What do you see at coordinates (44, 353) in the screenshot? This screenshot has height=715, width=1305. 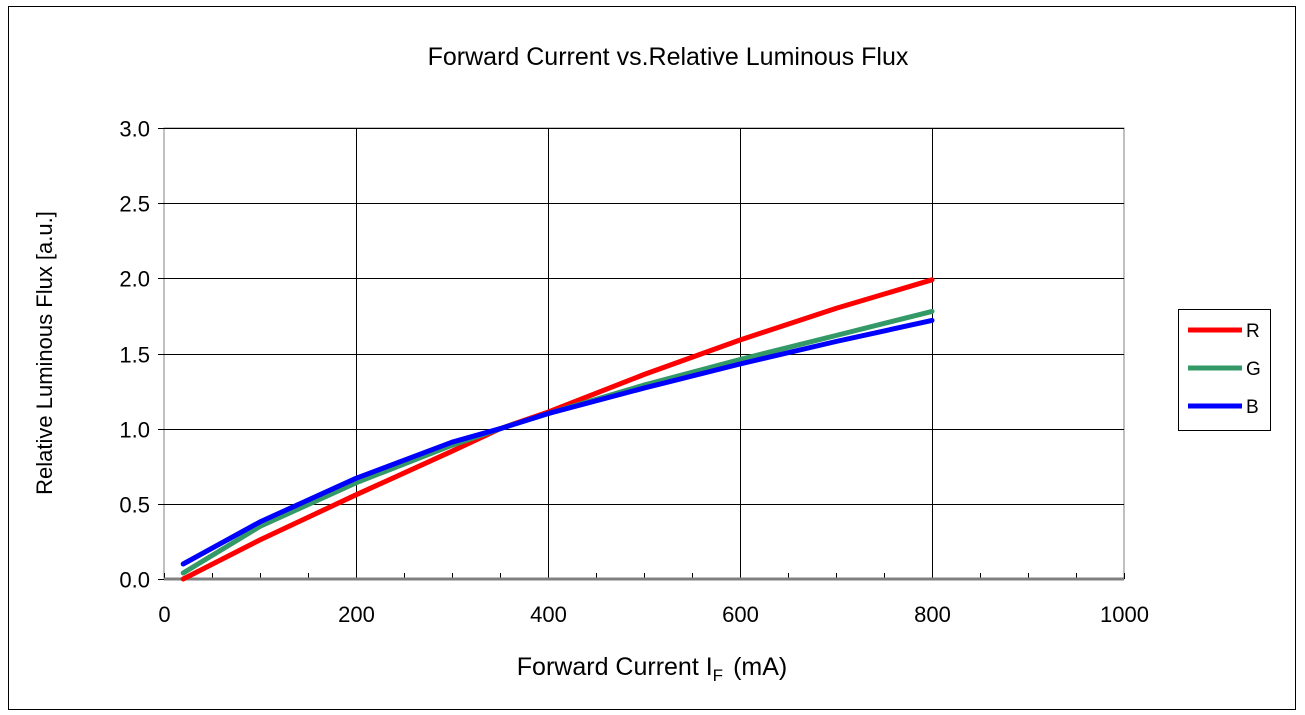 I see `y-axis-label: Relative Luminous Flux [a.u.]` at bounding box center [44, 353].